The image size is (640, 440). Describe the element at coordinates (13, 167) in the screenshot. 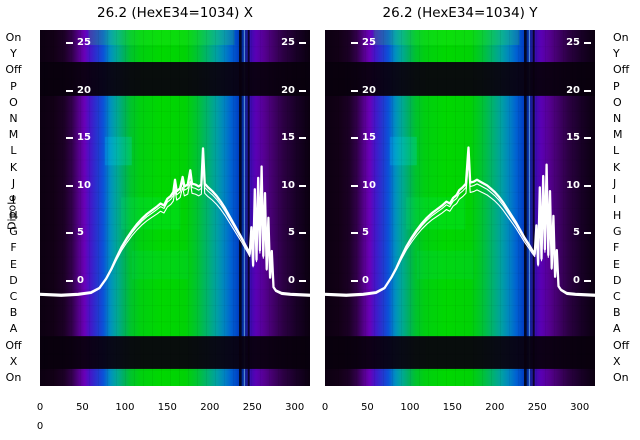

I see `y-axis-label-left: K` at that location.